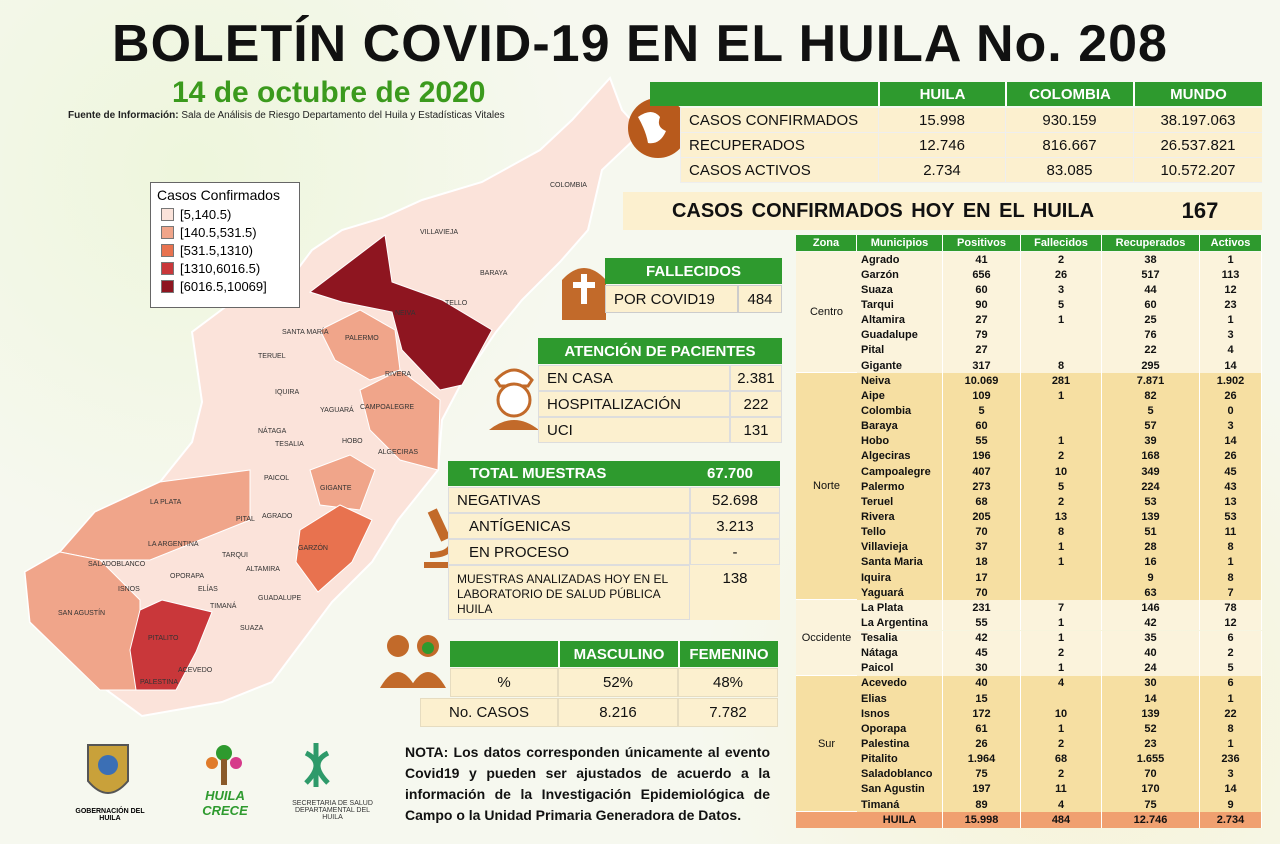 This screenshot has height=844, width=1280. What do you see at coordinates (1151, 260) in the screenshot?
I see `table-cell: 38` at bounding box center [1151, 260].